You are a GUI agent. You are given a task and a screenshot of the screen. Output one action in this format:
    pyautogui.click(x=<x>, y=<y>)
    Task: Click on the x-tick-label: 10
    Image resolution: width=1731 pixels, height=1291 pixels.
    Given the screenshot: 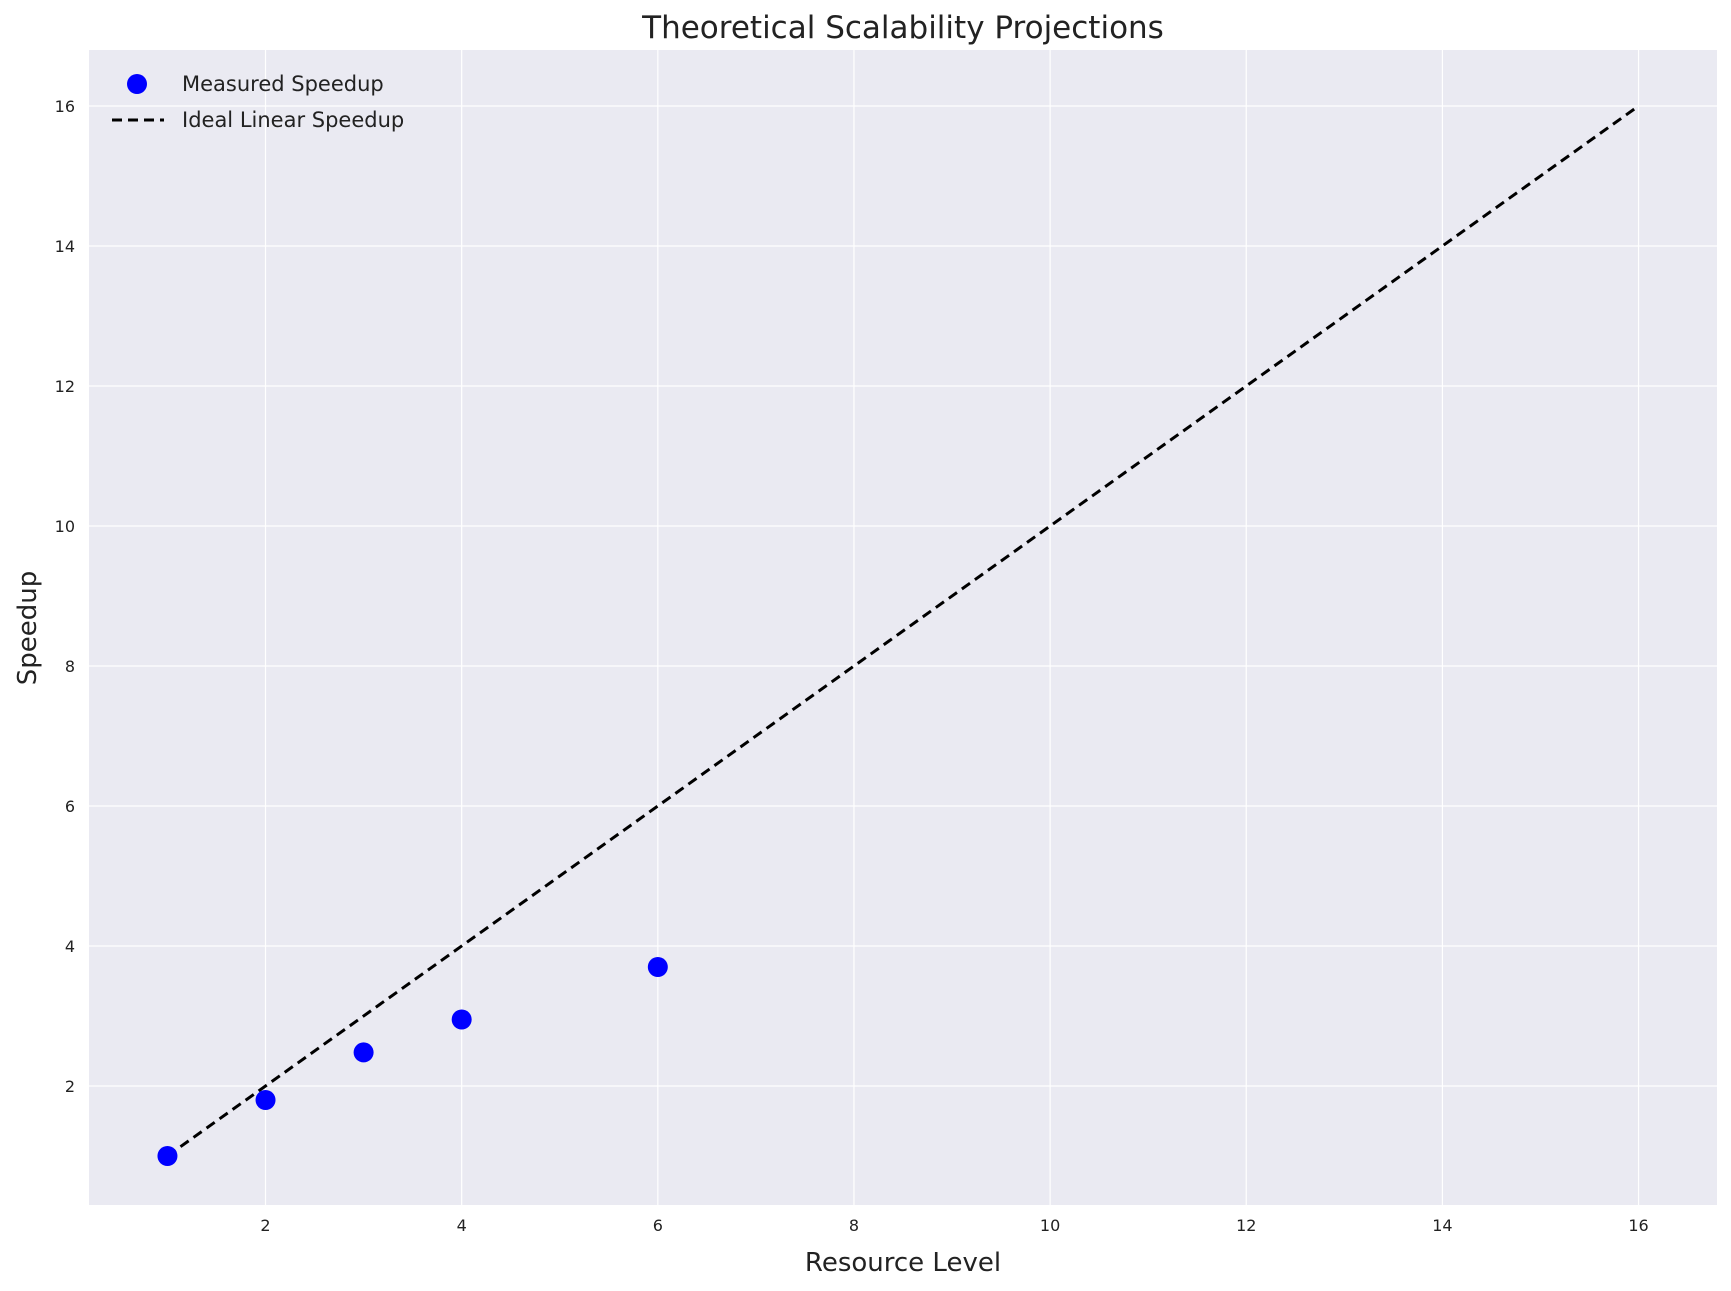 What is the action you would take?
    pyautogui.click(x=1050, y=1225)
    